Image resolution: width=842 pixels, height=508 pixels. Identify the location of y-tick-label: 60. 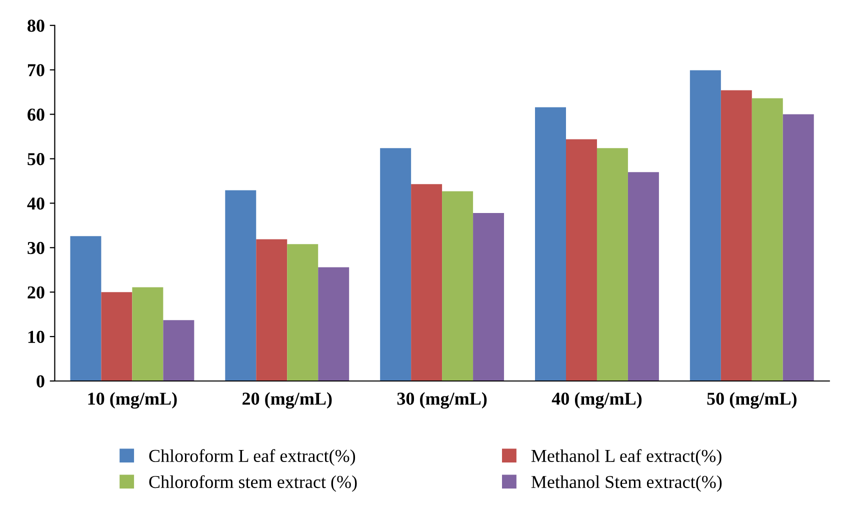
(36, 114).